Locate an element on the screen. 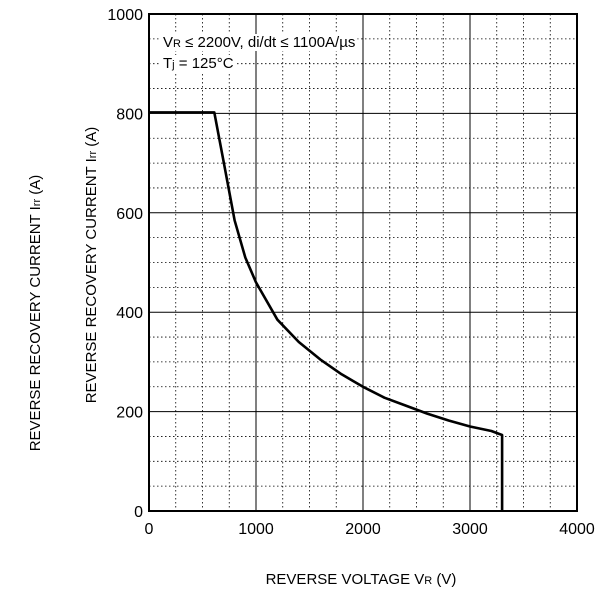 This screenshot has height=589, width=606. y-axis-label-outer-unit: (A) is located at coordinates (35, 187).